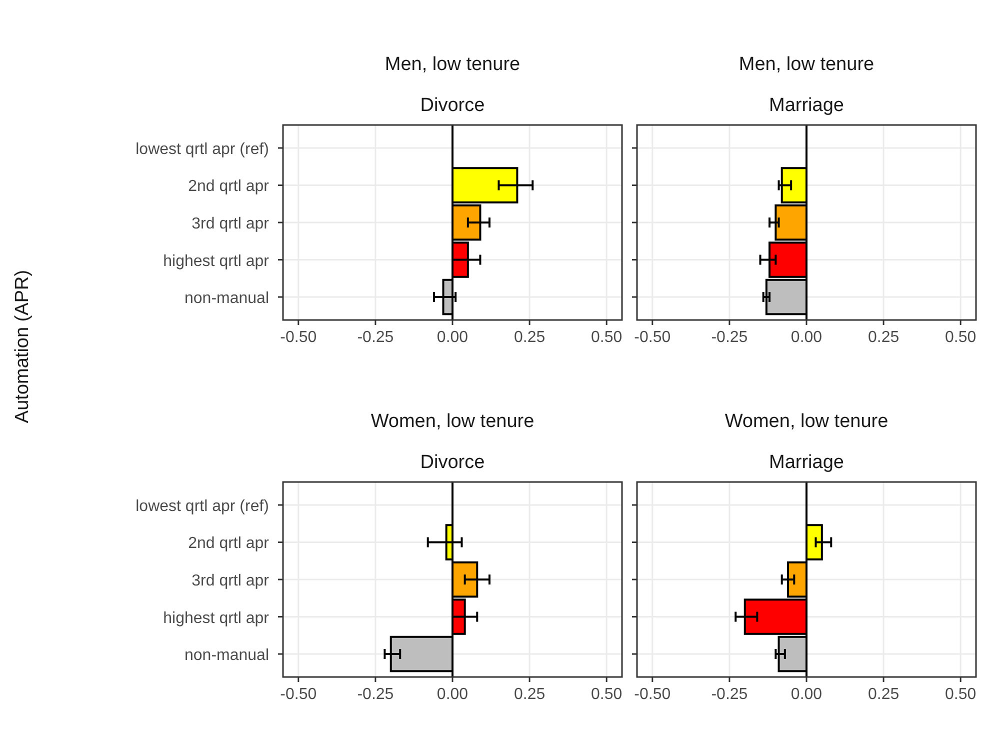 This screenshot has height=753, width=983. Describe the element at coordinates (22, 347) in the screenshot. I see `y-axis-title: Automation (APR)` at that location.